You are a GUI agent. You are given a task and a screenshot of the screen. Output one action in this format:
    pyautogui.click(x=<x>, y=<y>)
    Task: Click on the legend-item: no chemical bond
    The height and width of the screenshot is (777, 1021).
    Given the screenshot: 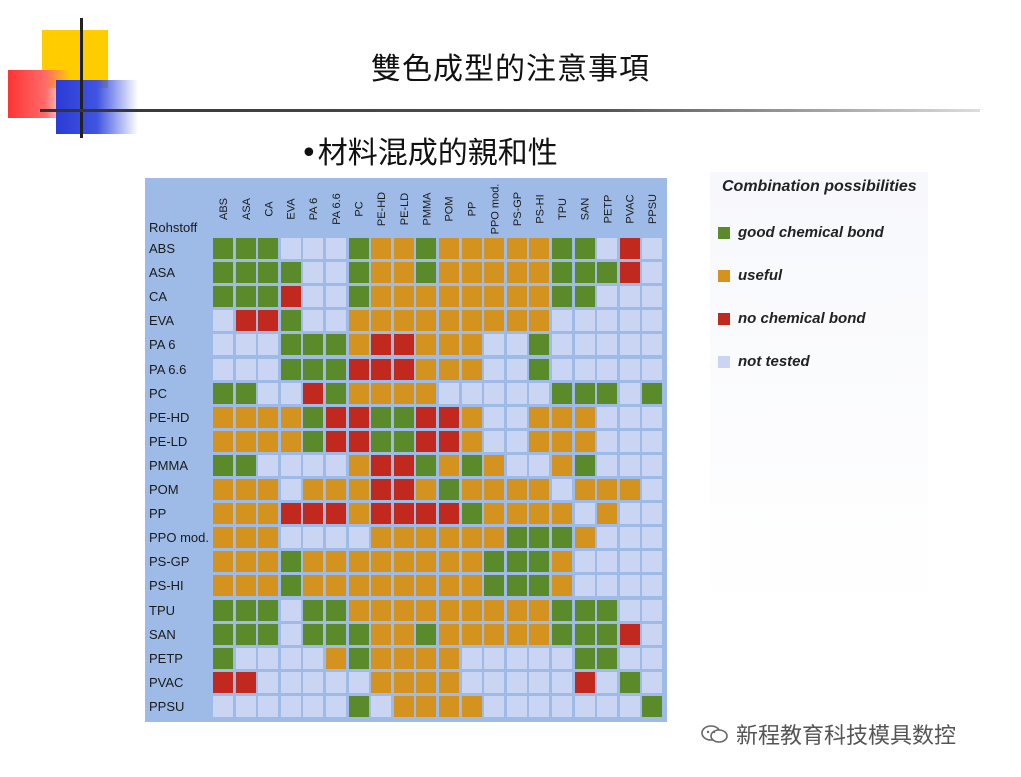 What is the action you would take?
    pyautogui.click(x=792, y=318)
    